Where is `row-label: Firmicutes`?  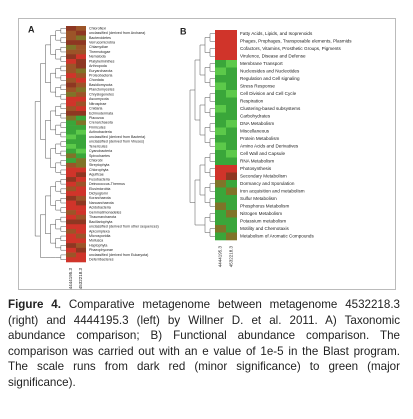
row-label: Firmicutes is located at coordinates (97, 127).